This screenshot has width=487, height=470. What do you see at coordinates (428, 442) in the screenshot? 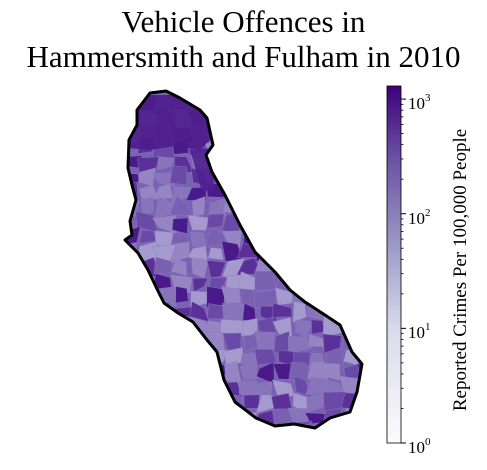
I see `tick-label-exponent: 0` at bounding box center [428, 442].